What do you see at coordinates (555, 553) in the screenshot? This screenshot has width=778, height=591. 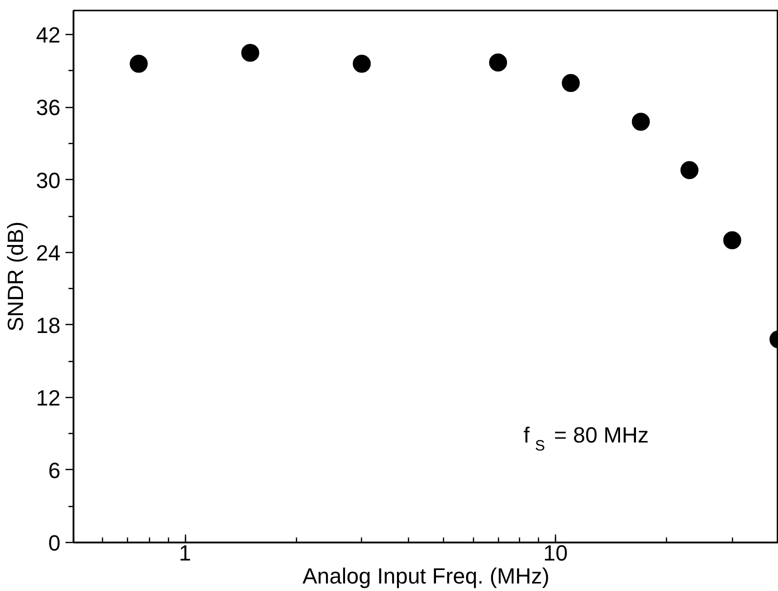 I see `x-tick-label: 10` at bounding box center [555, 553].